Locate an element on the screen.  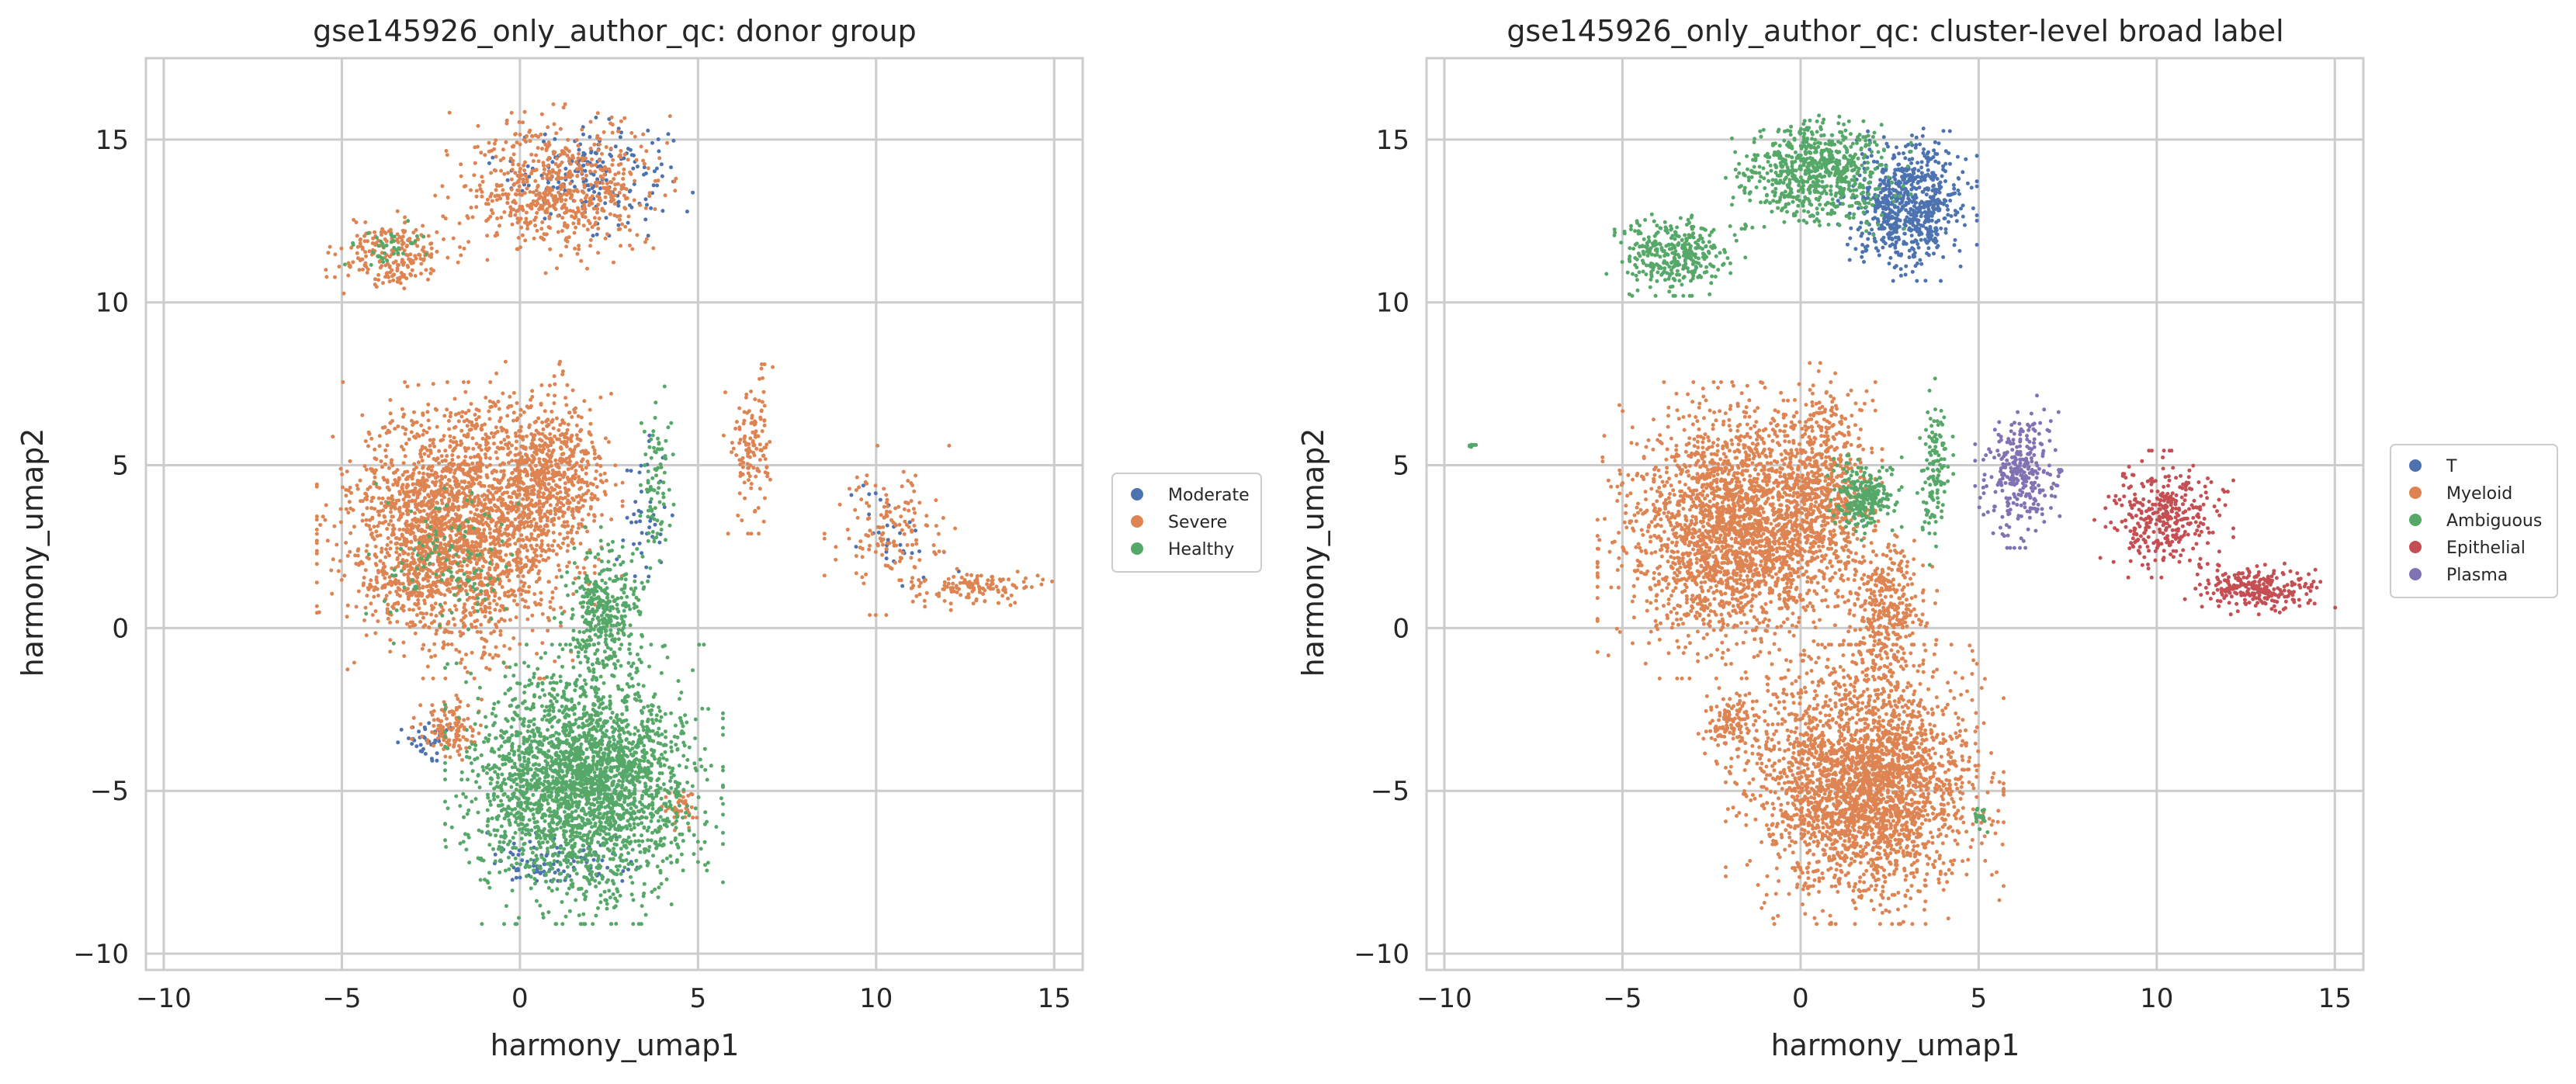
legend-label: Epithelial is located at coordinates (2486, 549).